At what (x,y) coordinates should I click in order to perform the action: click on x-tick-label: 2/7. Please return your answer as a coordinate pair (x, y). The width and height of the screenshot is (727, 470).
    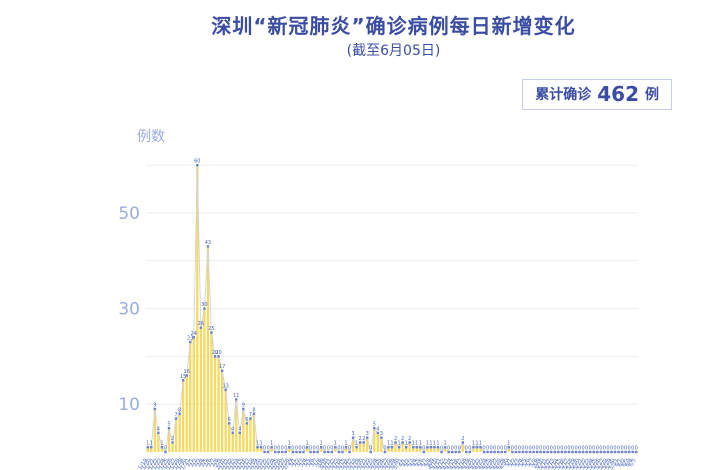
    Looking at the image, I should click on (212, 462).